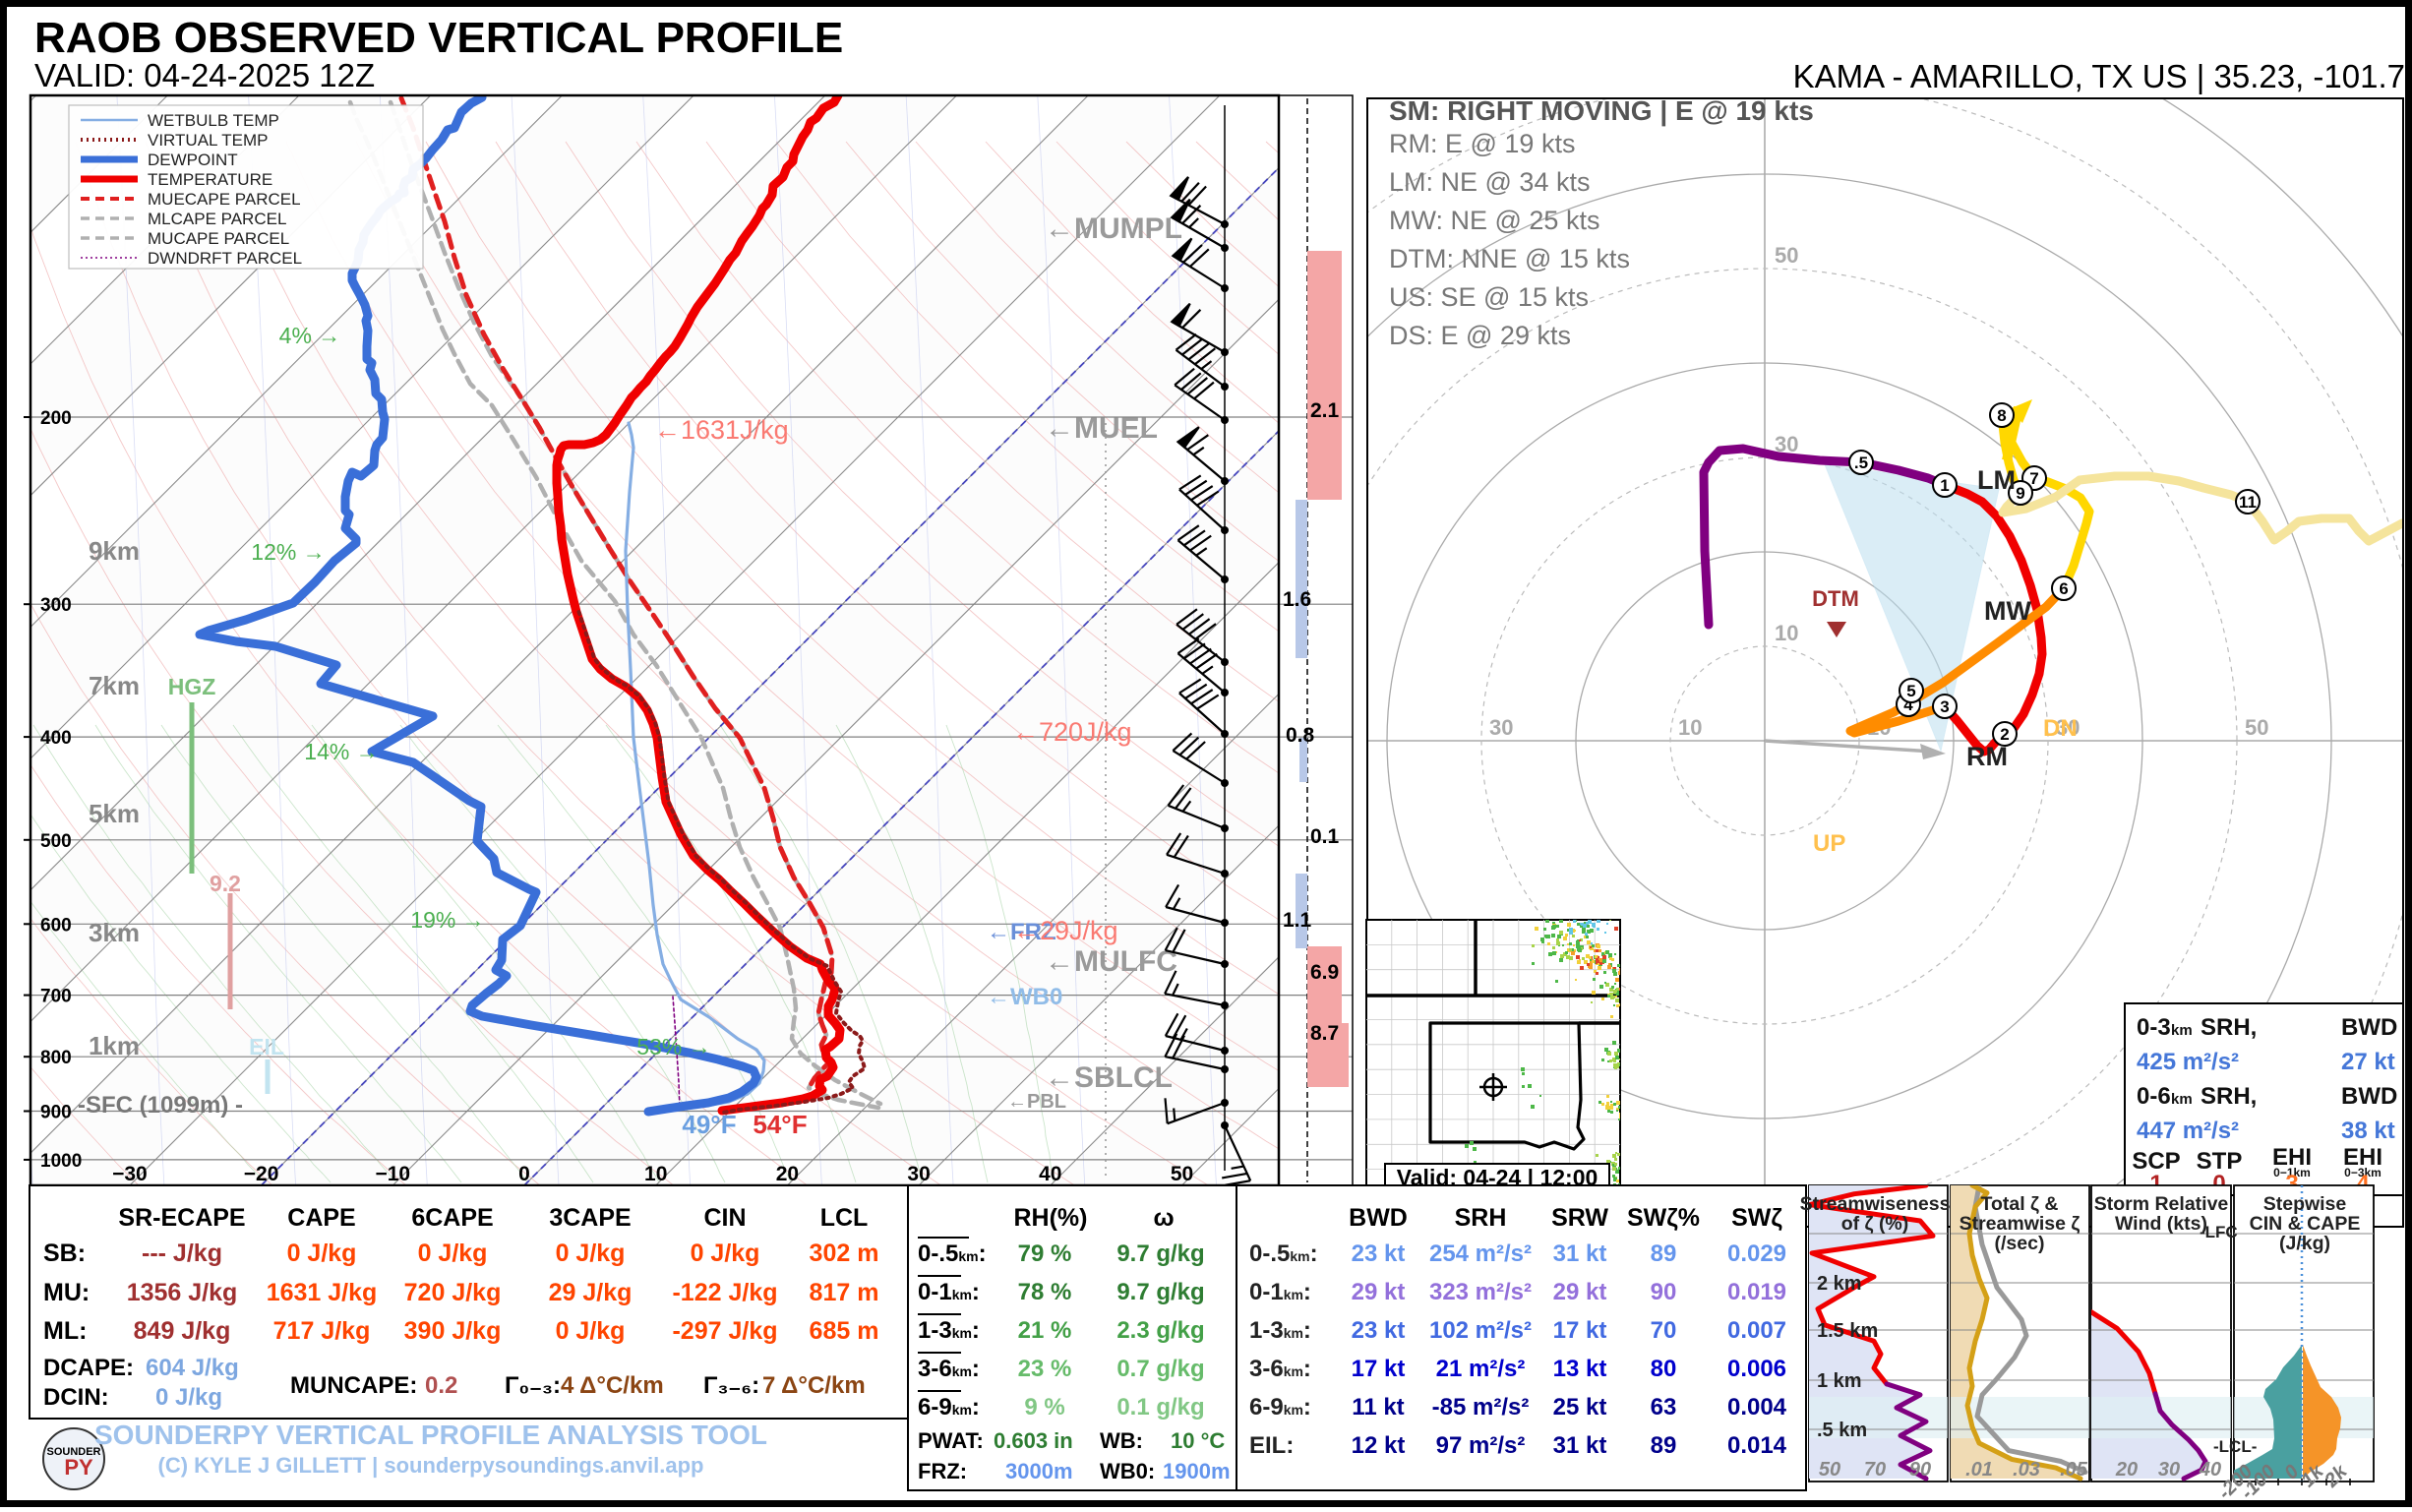 This screenshot has height=1512, width=2412. What do you see at coordinates (2292, 1173) in the screenshot?
I see `svg-text: 0−1km` at bounding box center [2292, 1173].